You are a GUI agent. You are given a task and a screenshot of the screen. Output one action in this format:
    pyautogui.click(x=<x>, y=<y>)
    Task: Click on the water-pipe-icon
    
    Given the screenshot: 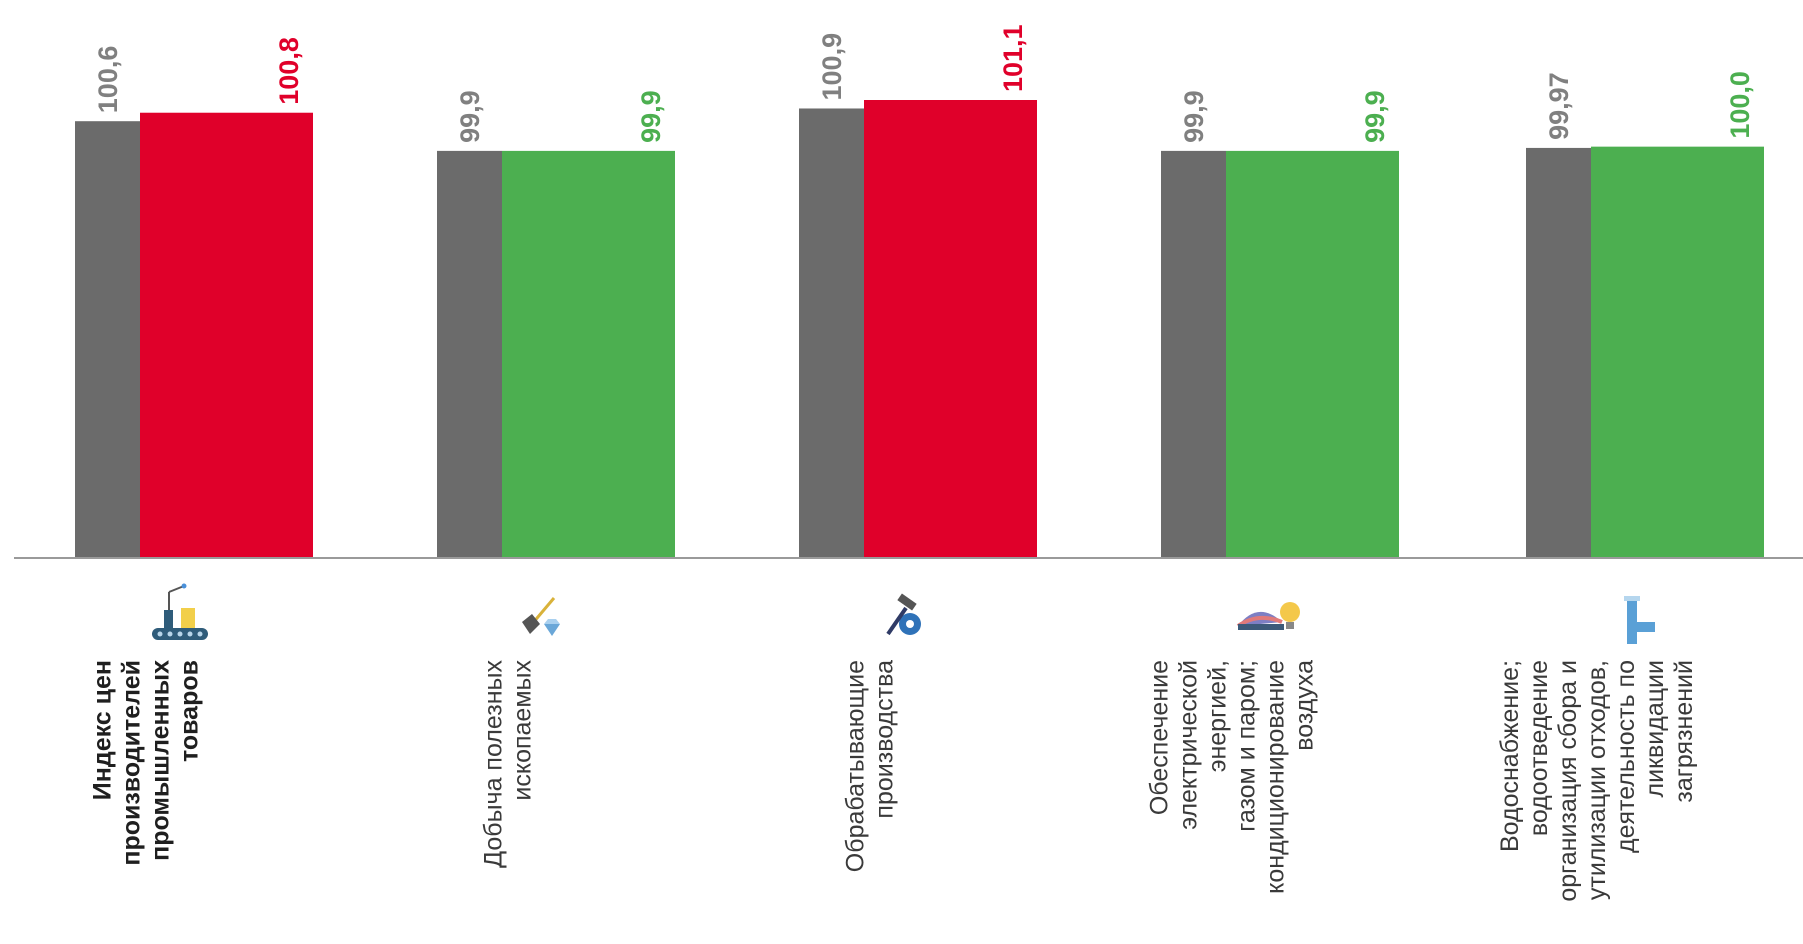 What is the action you would take?
    pyautogui.click(x=1639, y=620)
    